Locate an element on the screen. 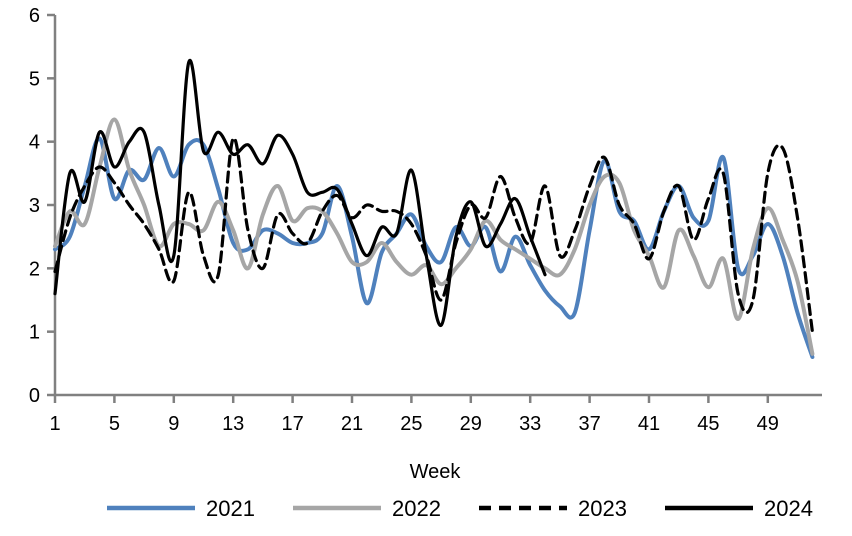  legend-item-2021: 2021 is located at coordinates (181, 508).